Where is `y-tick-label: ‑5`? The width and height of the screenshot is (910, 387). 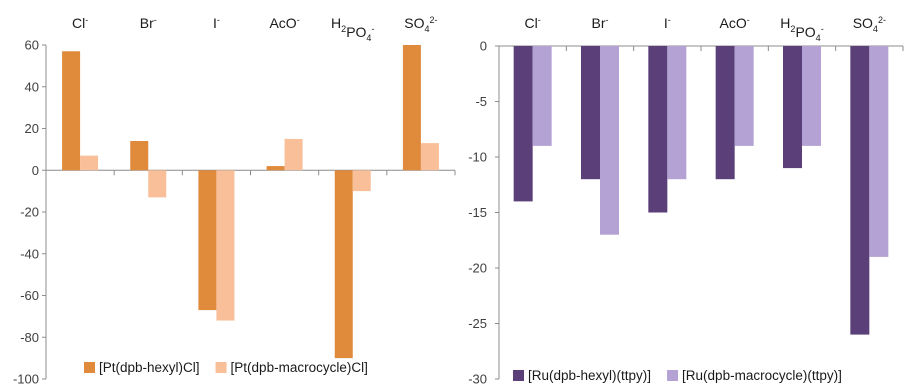 y-tick-label: ‑5 is located at coordinates (481, 101).